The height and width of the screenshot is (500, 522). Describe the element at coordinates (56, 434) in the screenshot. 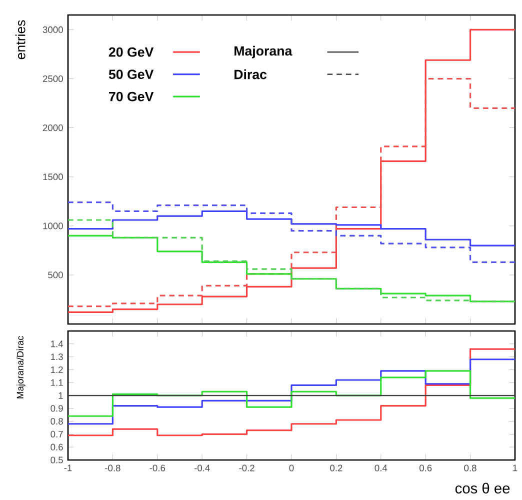

I see `y-tick-label: 0.7` at that location.